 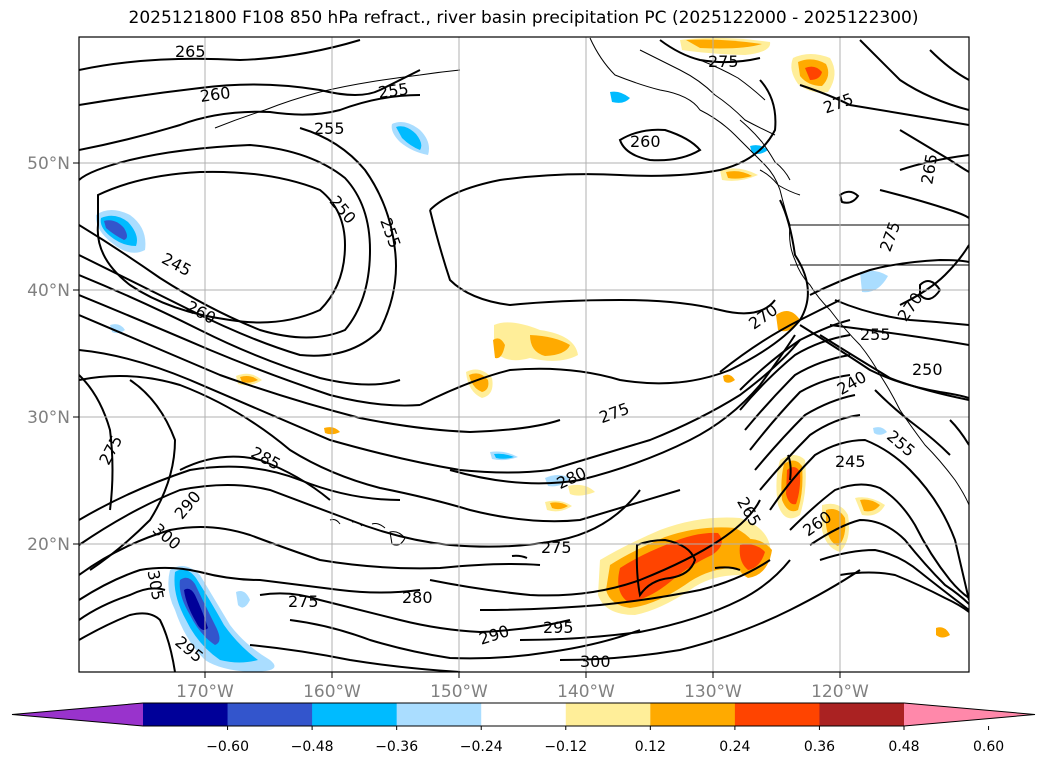 I want to click on lon-label: 120°W, so click(x=840, y=692).